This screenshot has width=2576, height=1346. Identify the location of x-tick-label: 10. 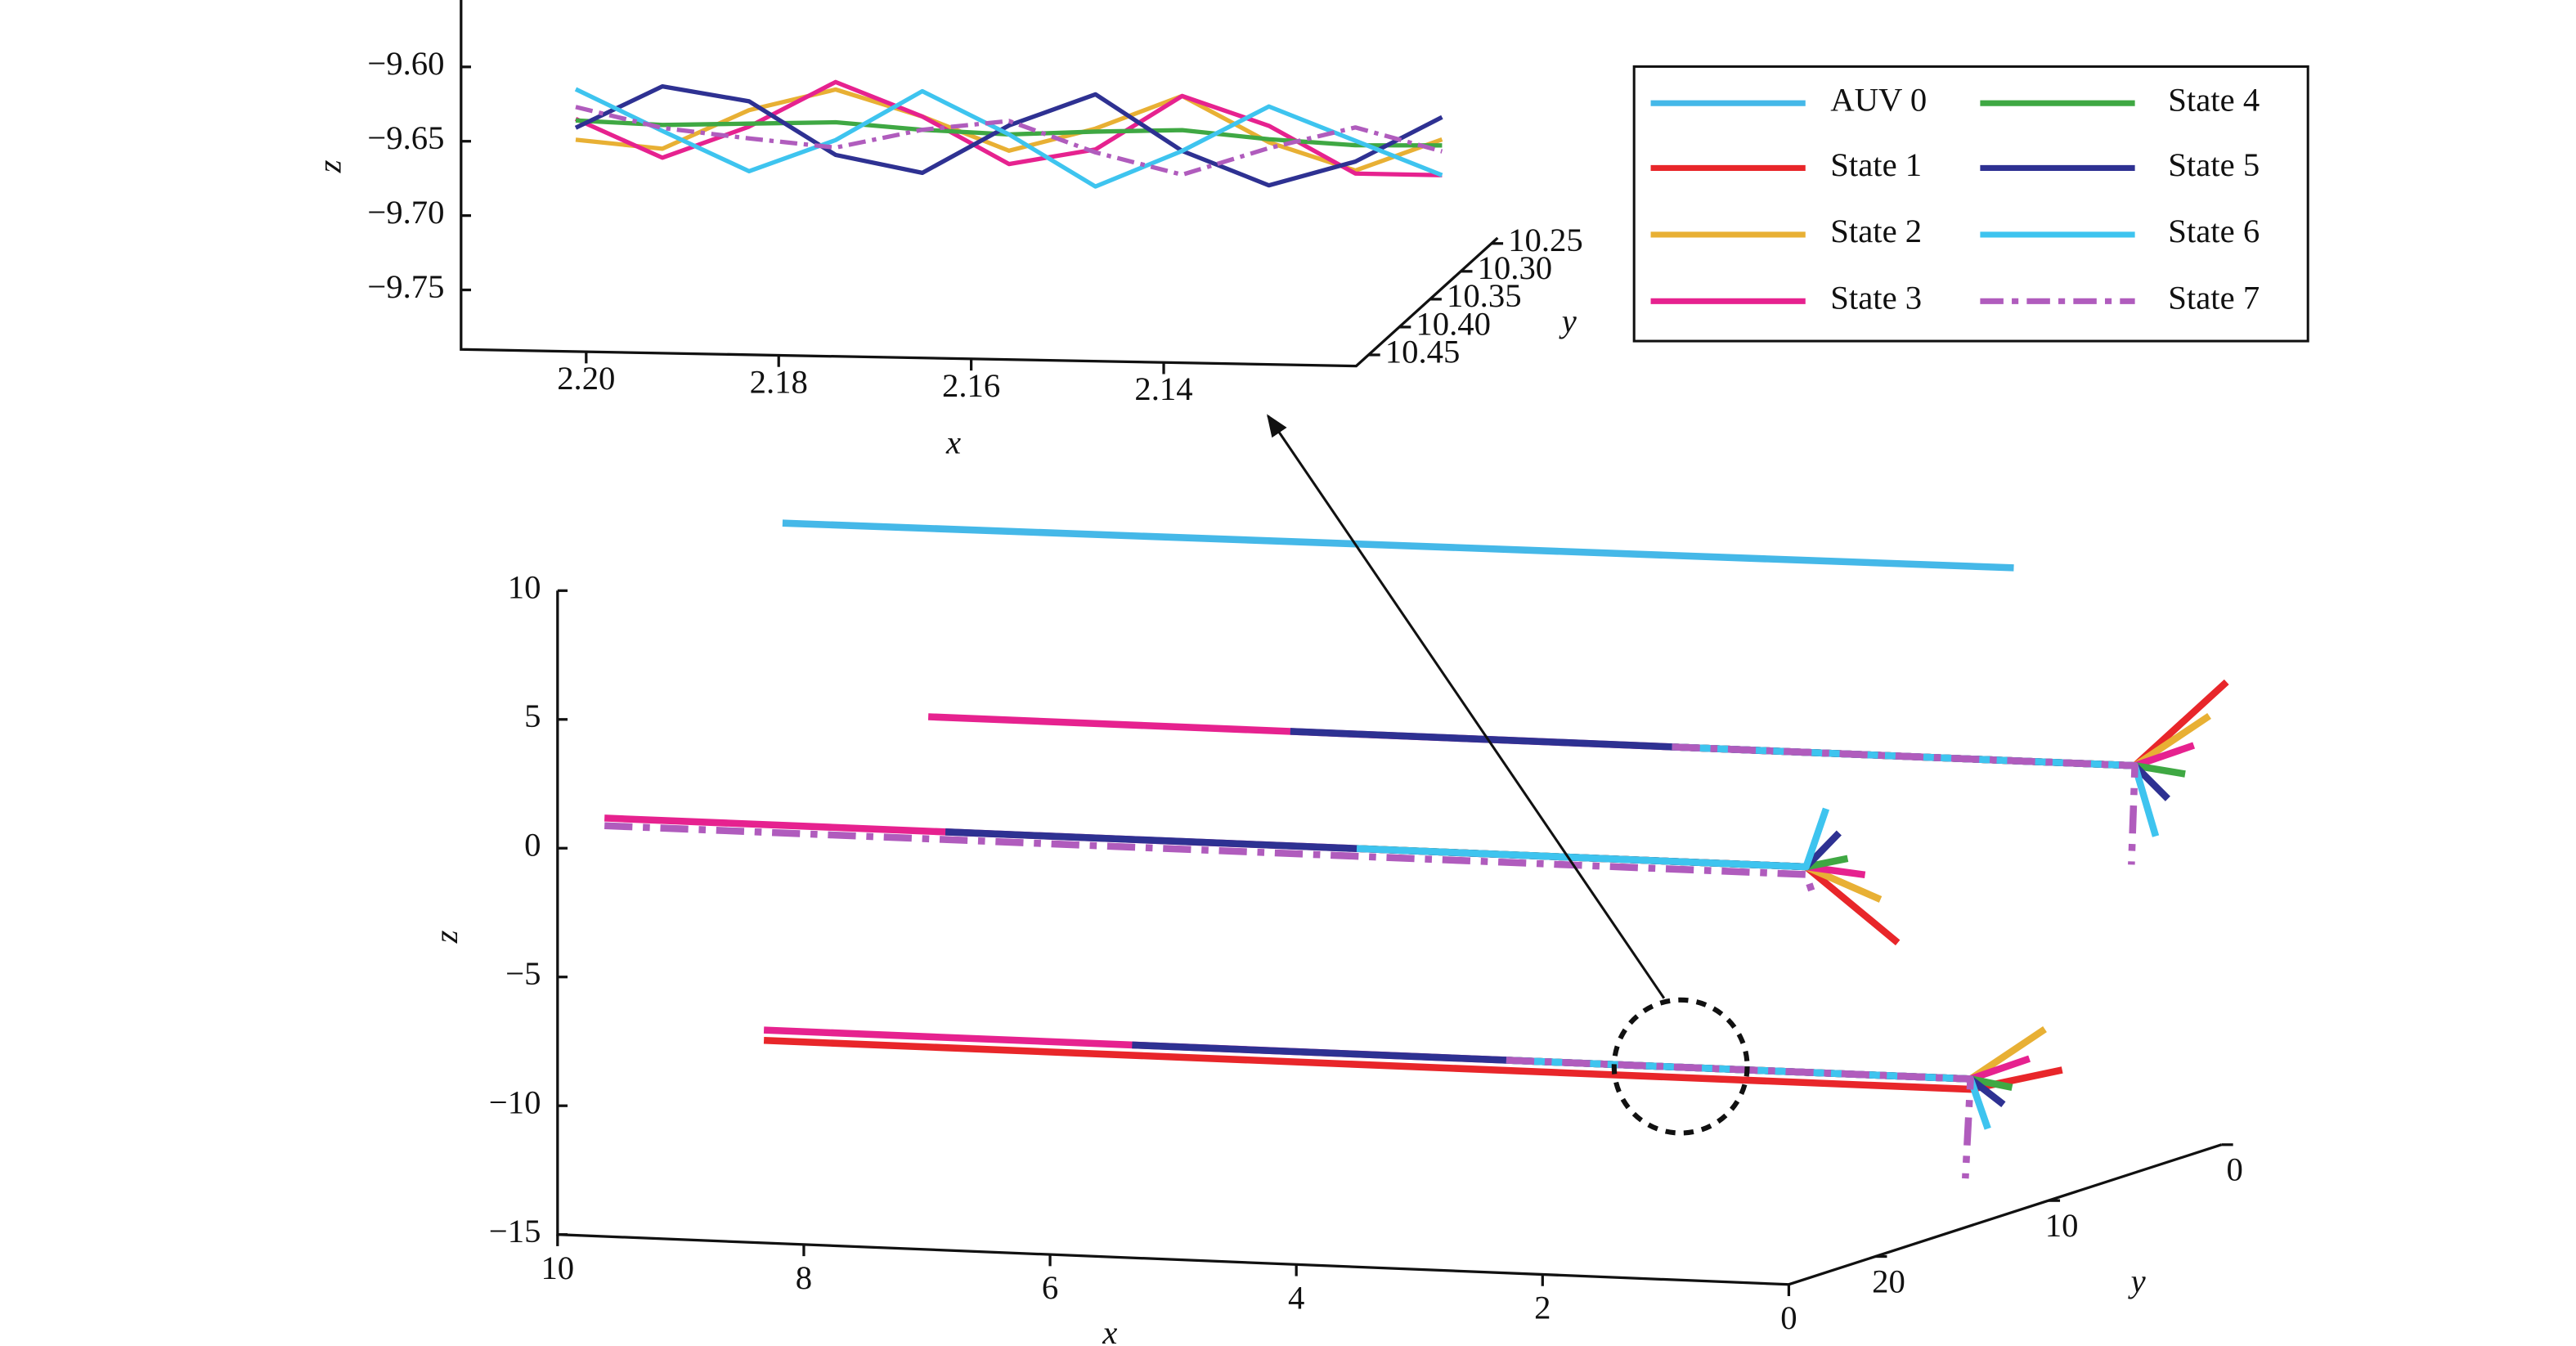
(557, 1268).